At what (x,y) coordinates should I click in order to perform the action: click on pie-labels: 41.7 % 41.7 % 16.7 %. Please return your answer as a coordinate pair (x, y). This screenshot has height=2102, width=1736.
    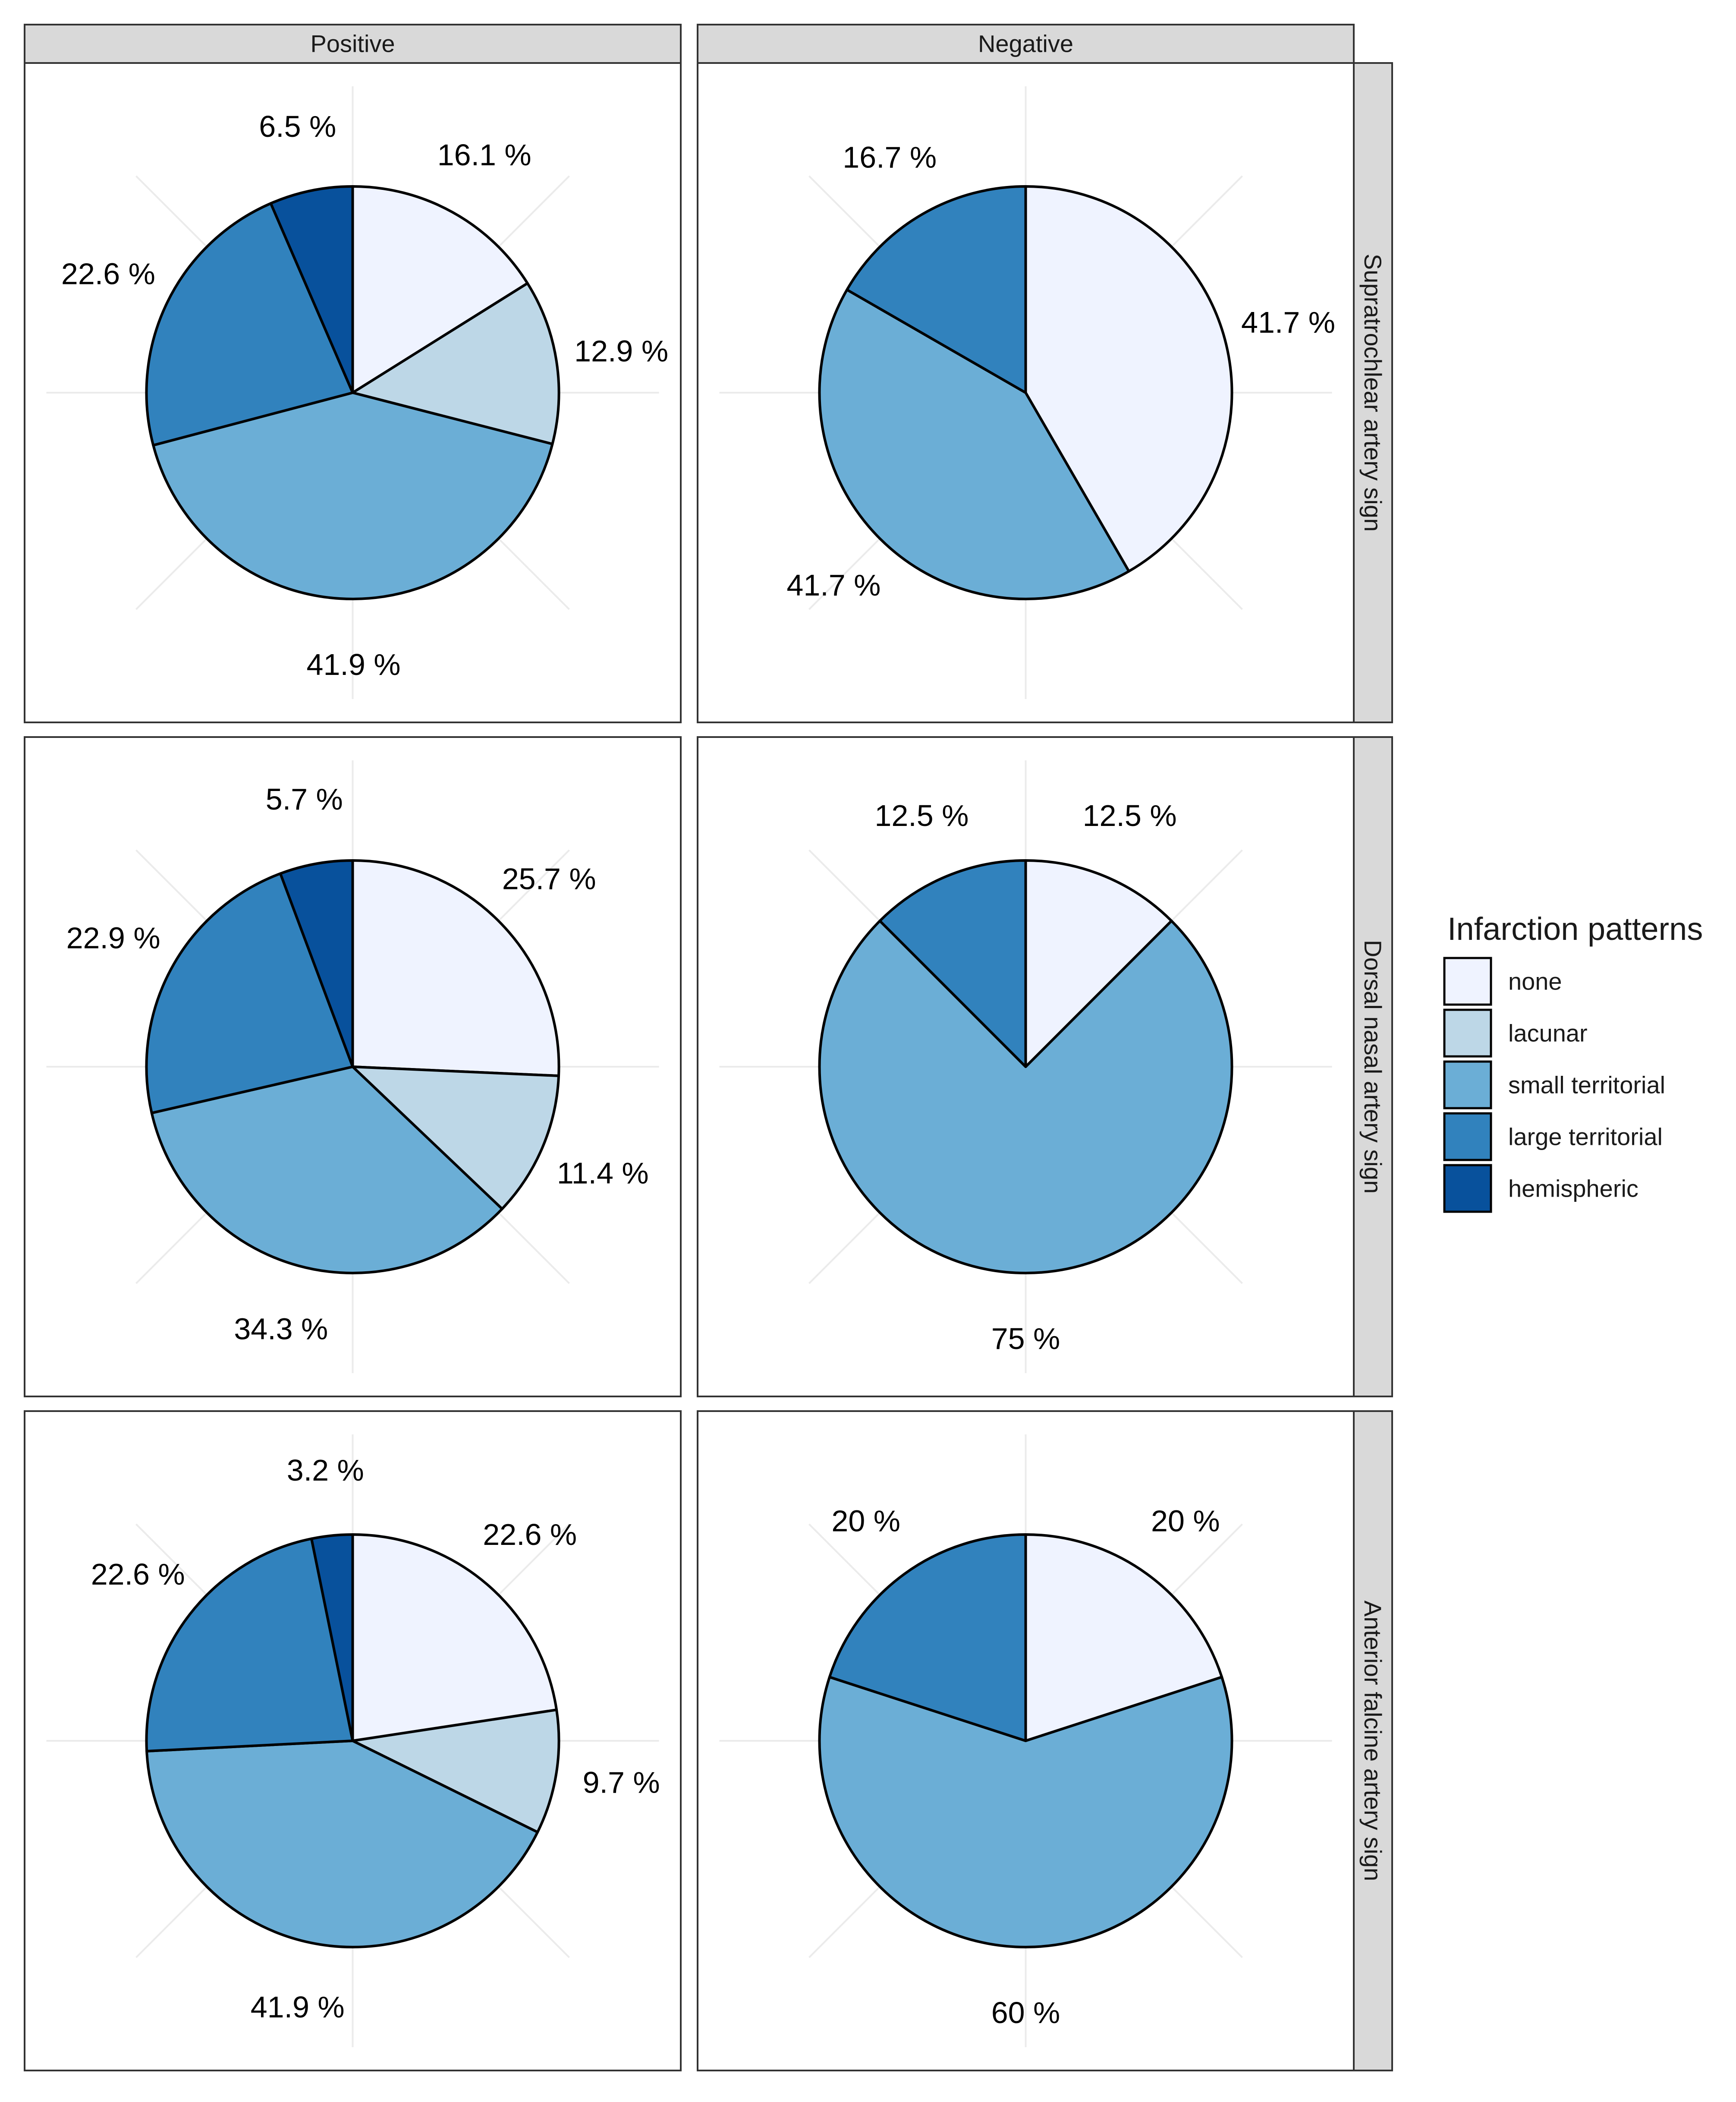
    Looking at the image, I should click on (1060, 371).